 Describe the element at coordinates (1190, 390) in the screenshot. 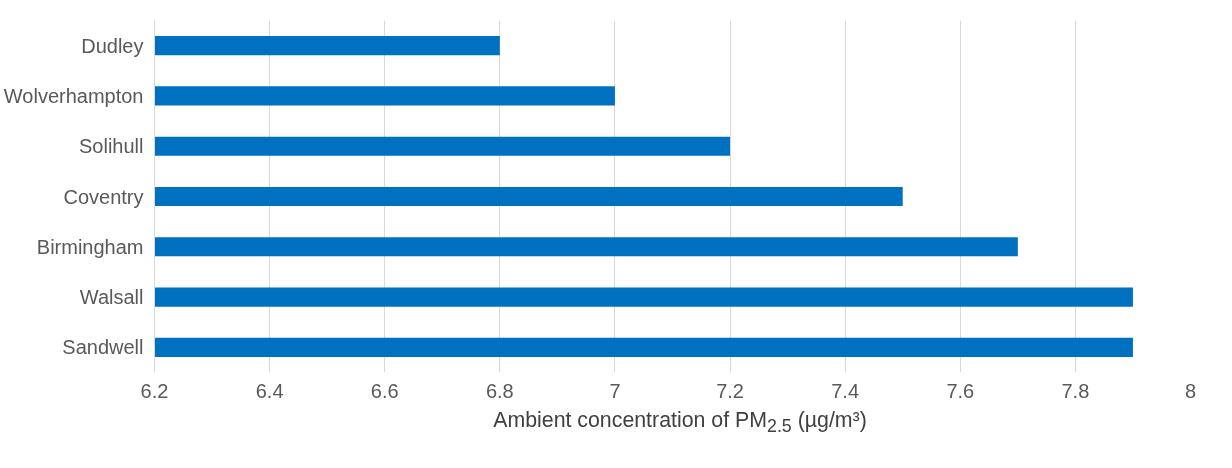

I see `x-tick-label: 8` at that location.